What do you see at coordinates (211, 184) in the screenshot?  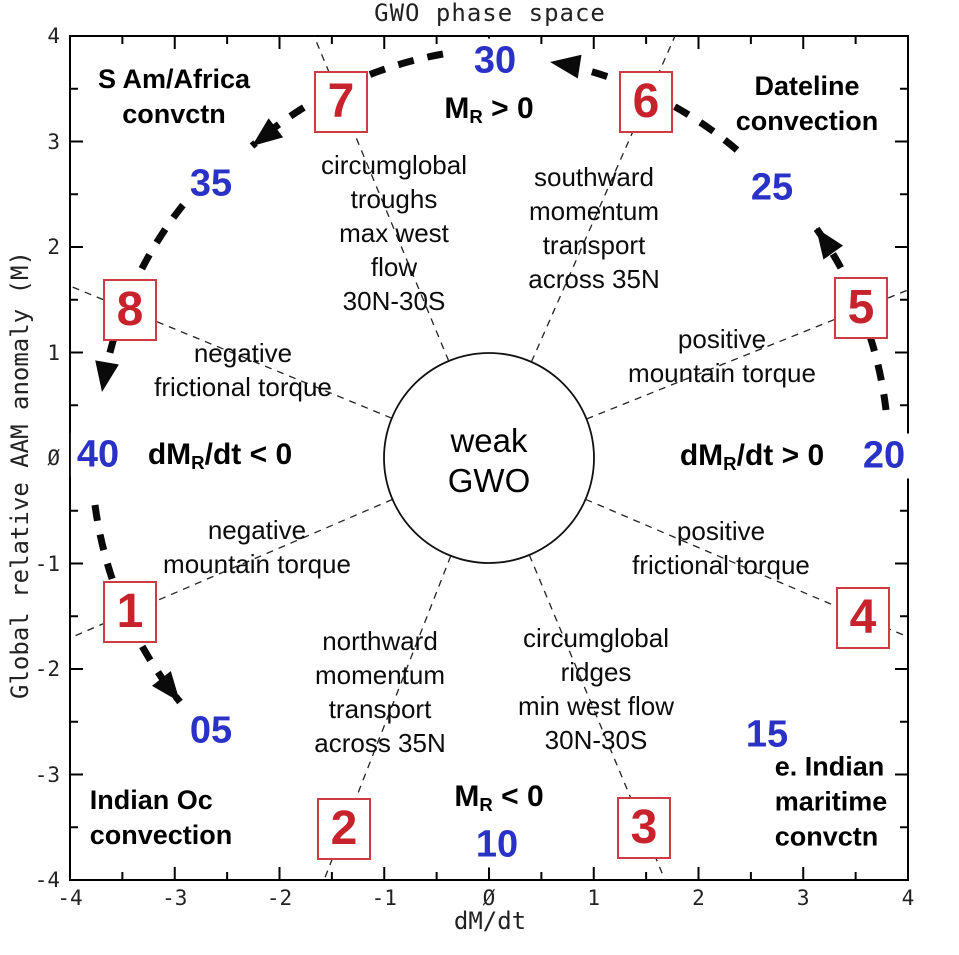 I see `day-label-35: 35` at bounding box center [211, 184].